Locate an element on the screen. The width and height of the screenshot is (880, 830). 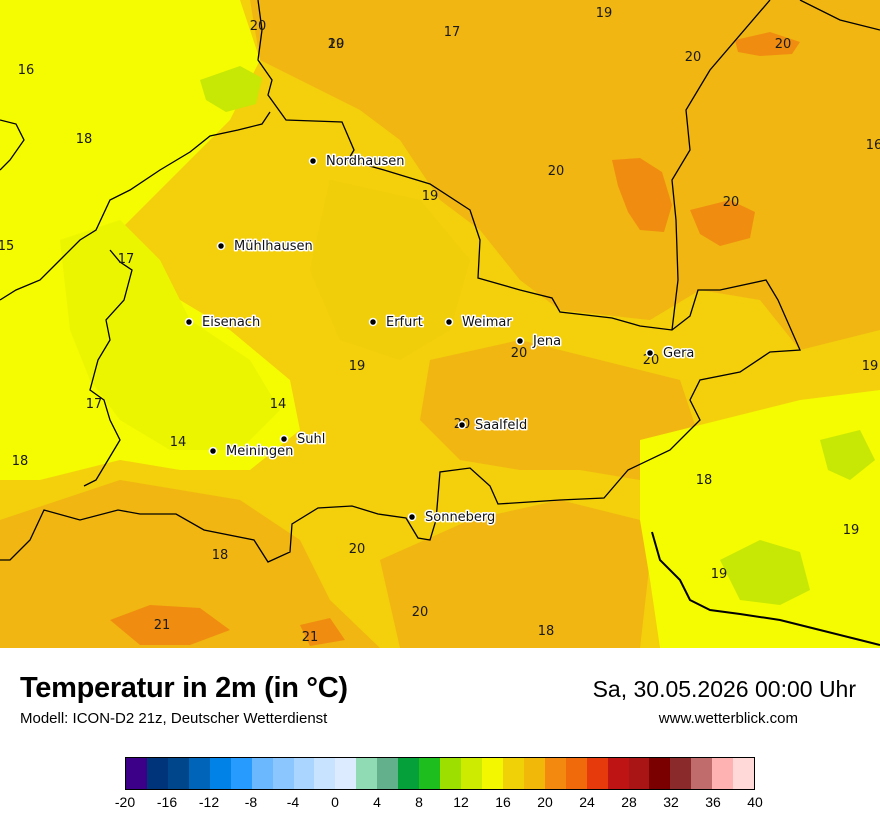
legend-tick-label: -16 is located at coordinates (167, 802).